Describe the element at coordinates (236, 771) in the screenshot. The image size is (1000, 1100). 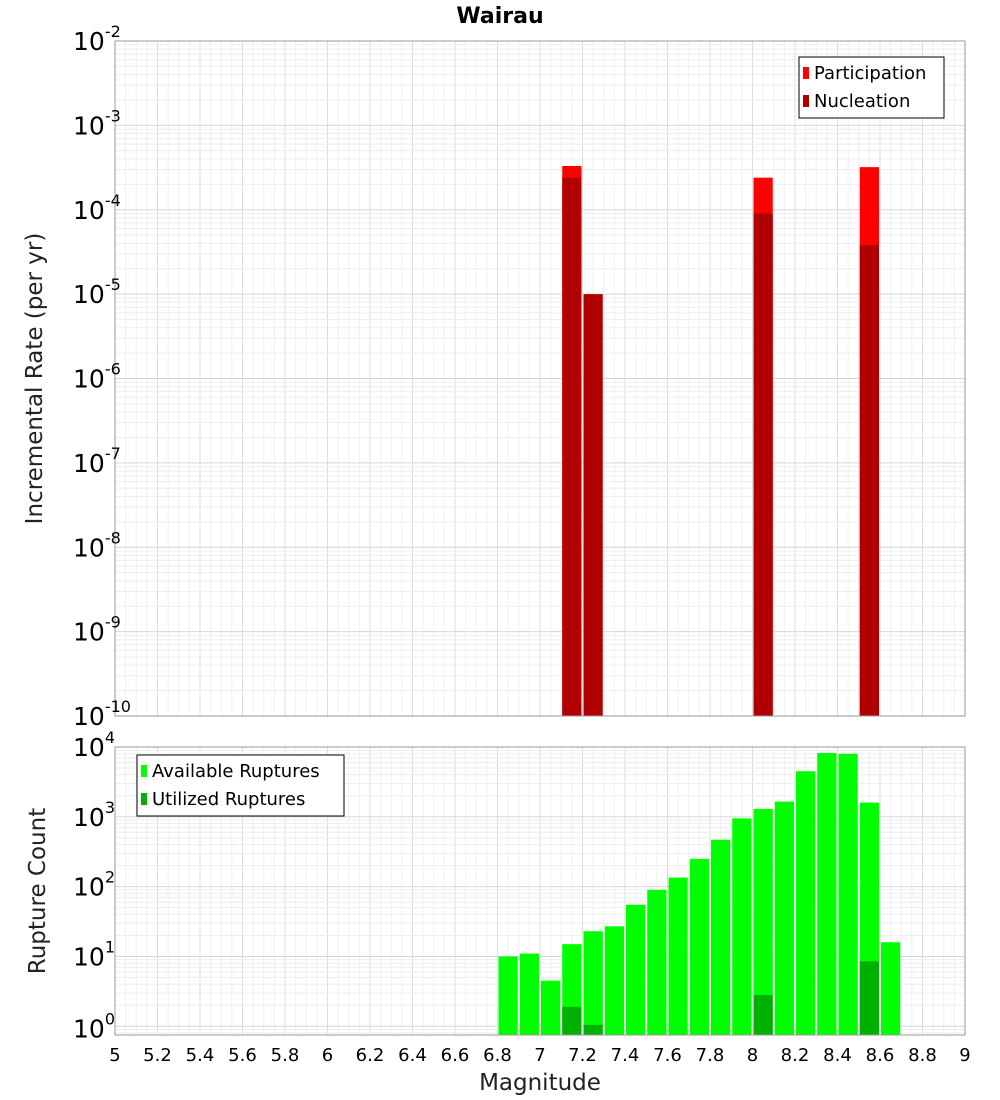
I see `legend-label: Available Ruptures` at that location.